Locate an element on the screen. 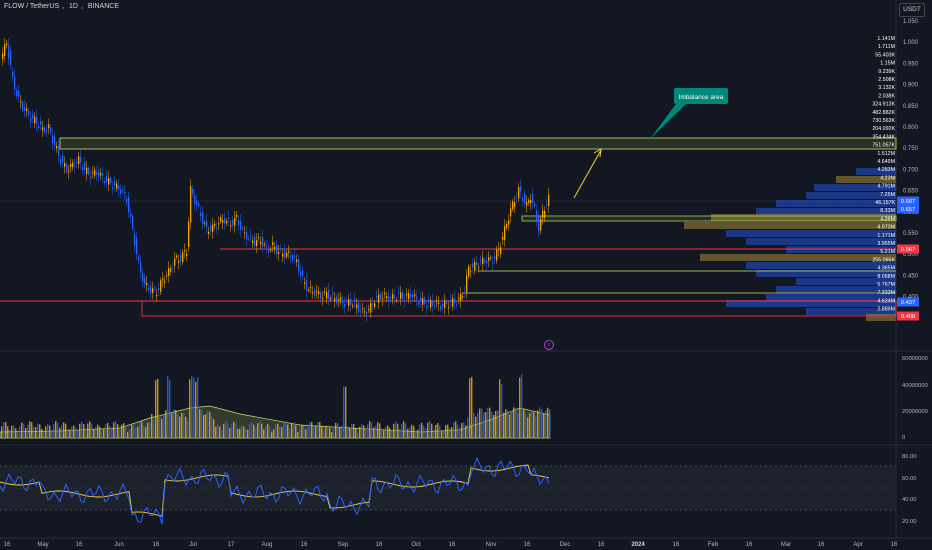 Image resolution: width=932 pixels, height=550 pixels. price-marker-label: 0.408 is located at coordinates (908, 317).